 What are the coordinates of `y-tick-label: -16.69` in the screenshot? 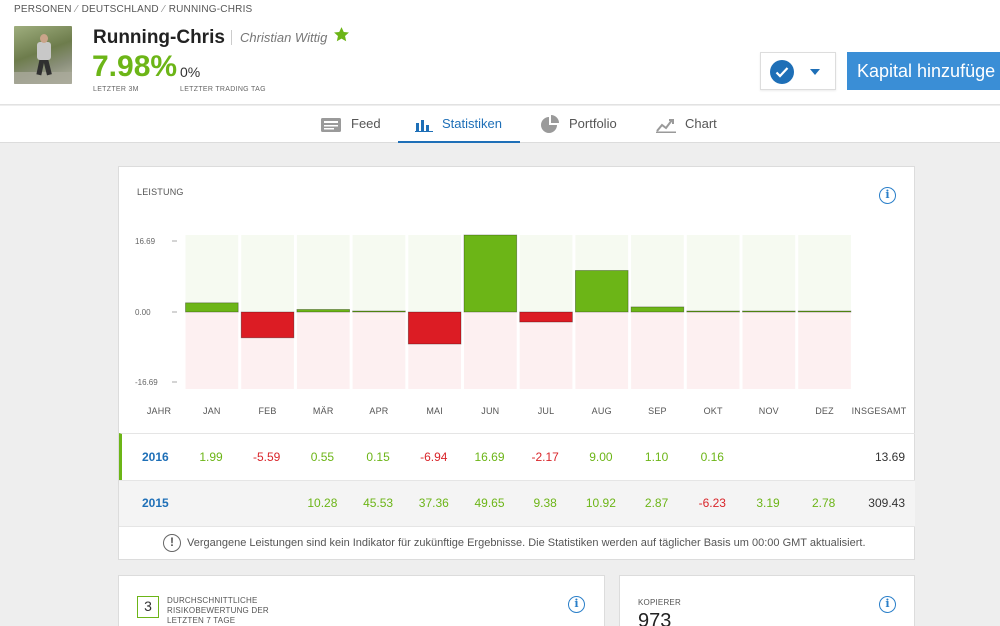 It's located at (146, 382).